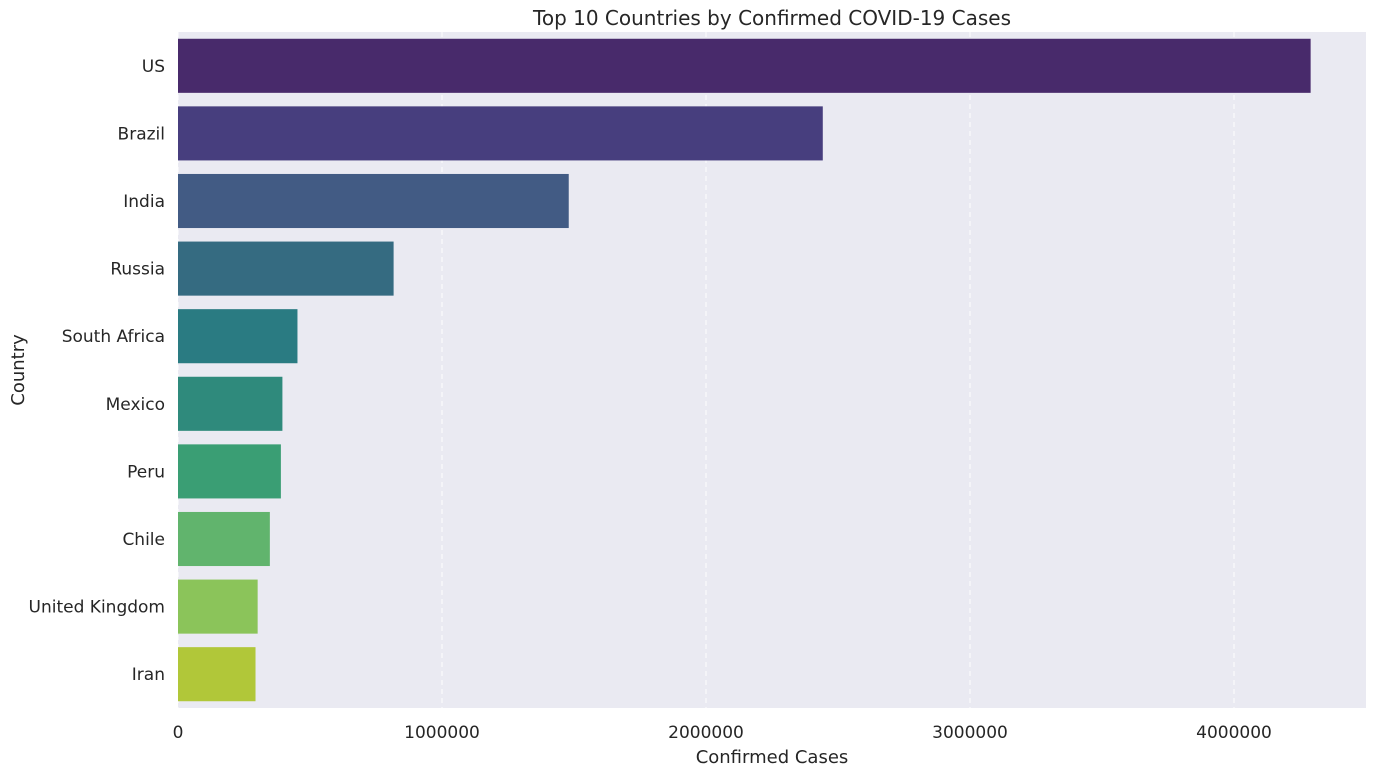 Image resolution: width=1376 pixels, height=776 pixels. What do you see at coordinates (500, 133) in the screenshot?
I see `bar-brazil` at bounding box center [500, 133].